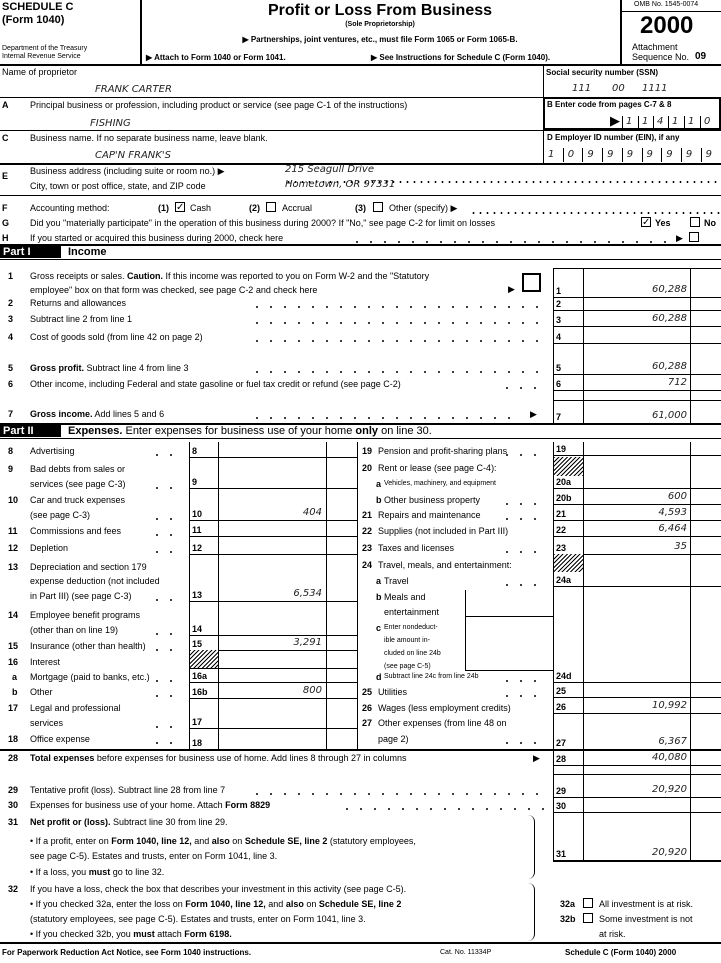 Image resolution: width=721 pixels, height=963 pixels. Describe the element at coordinates (660, 121) in the screenshot. I see `business-code-digit: 4` at that location.